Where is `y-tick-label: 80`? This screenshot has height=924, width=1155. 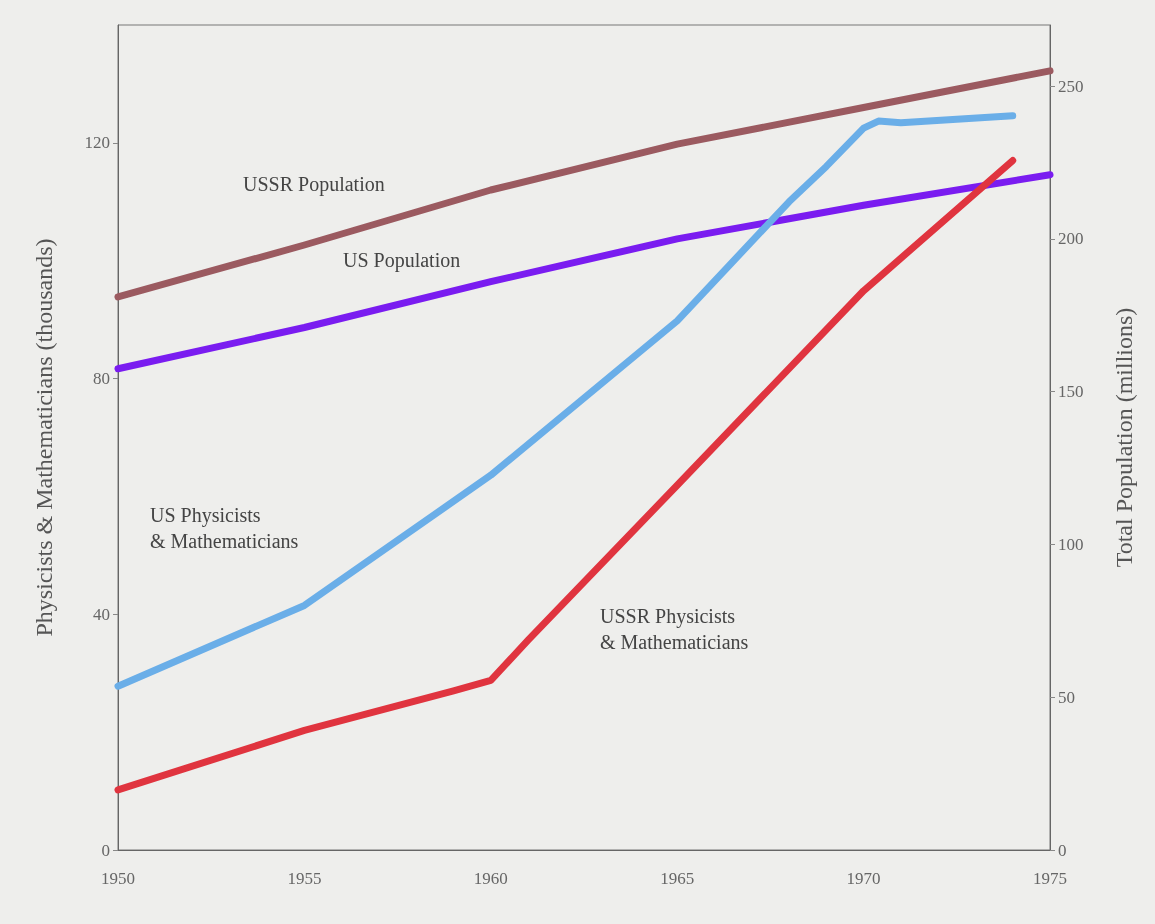 y-tick-label: 80 is located at coordinates (101, 379).